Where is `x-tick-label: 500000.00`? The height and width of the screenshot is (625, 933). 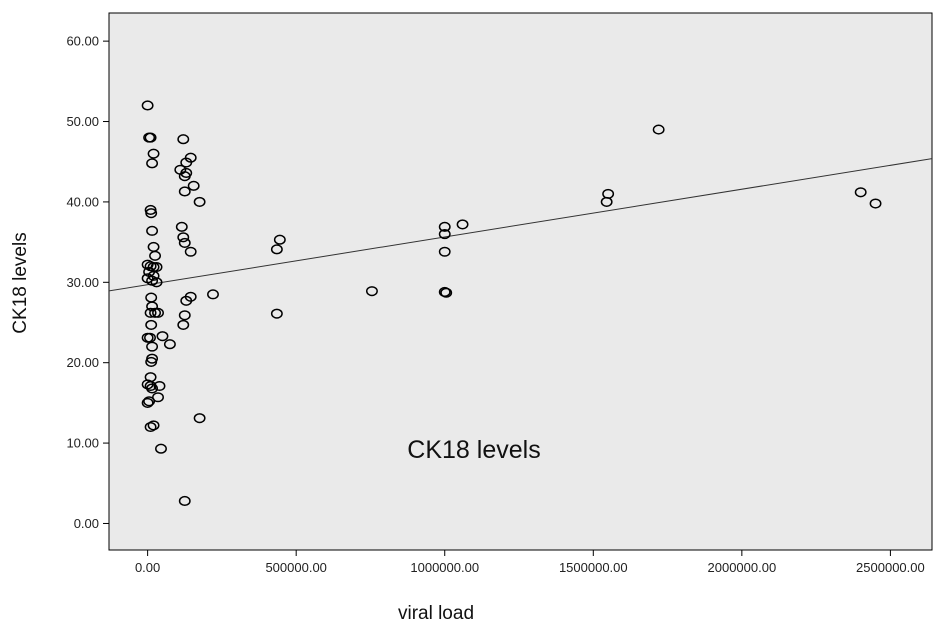
x-tick-label: 500000.00 is located at coordinates (295, 567).